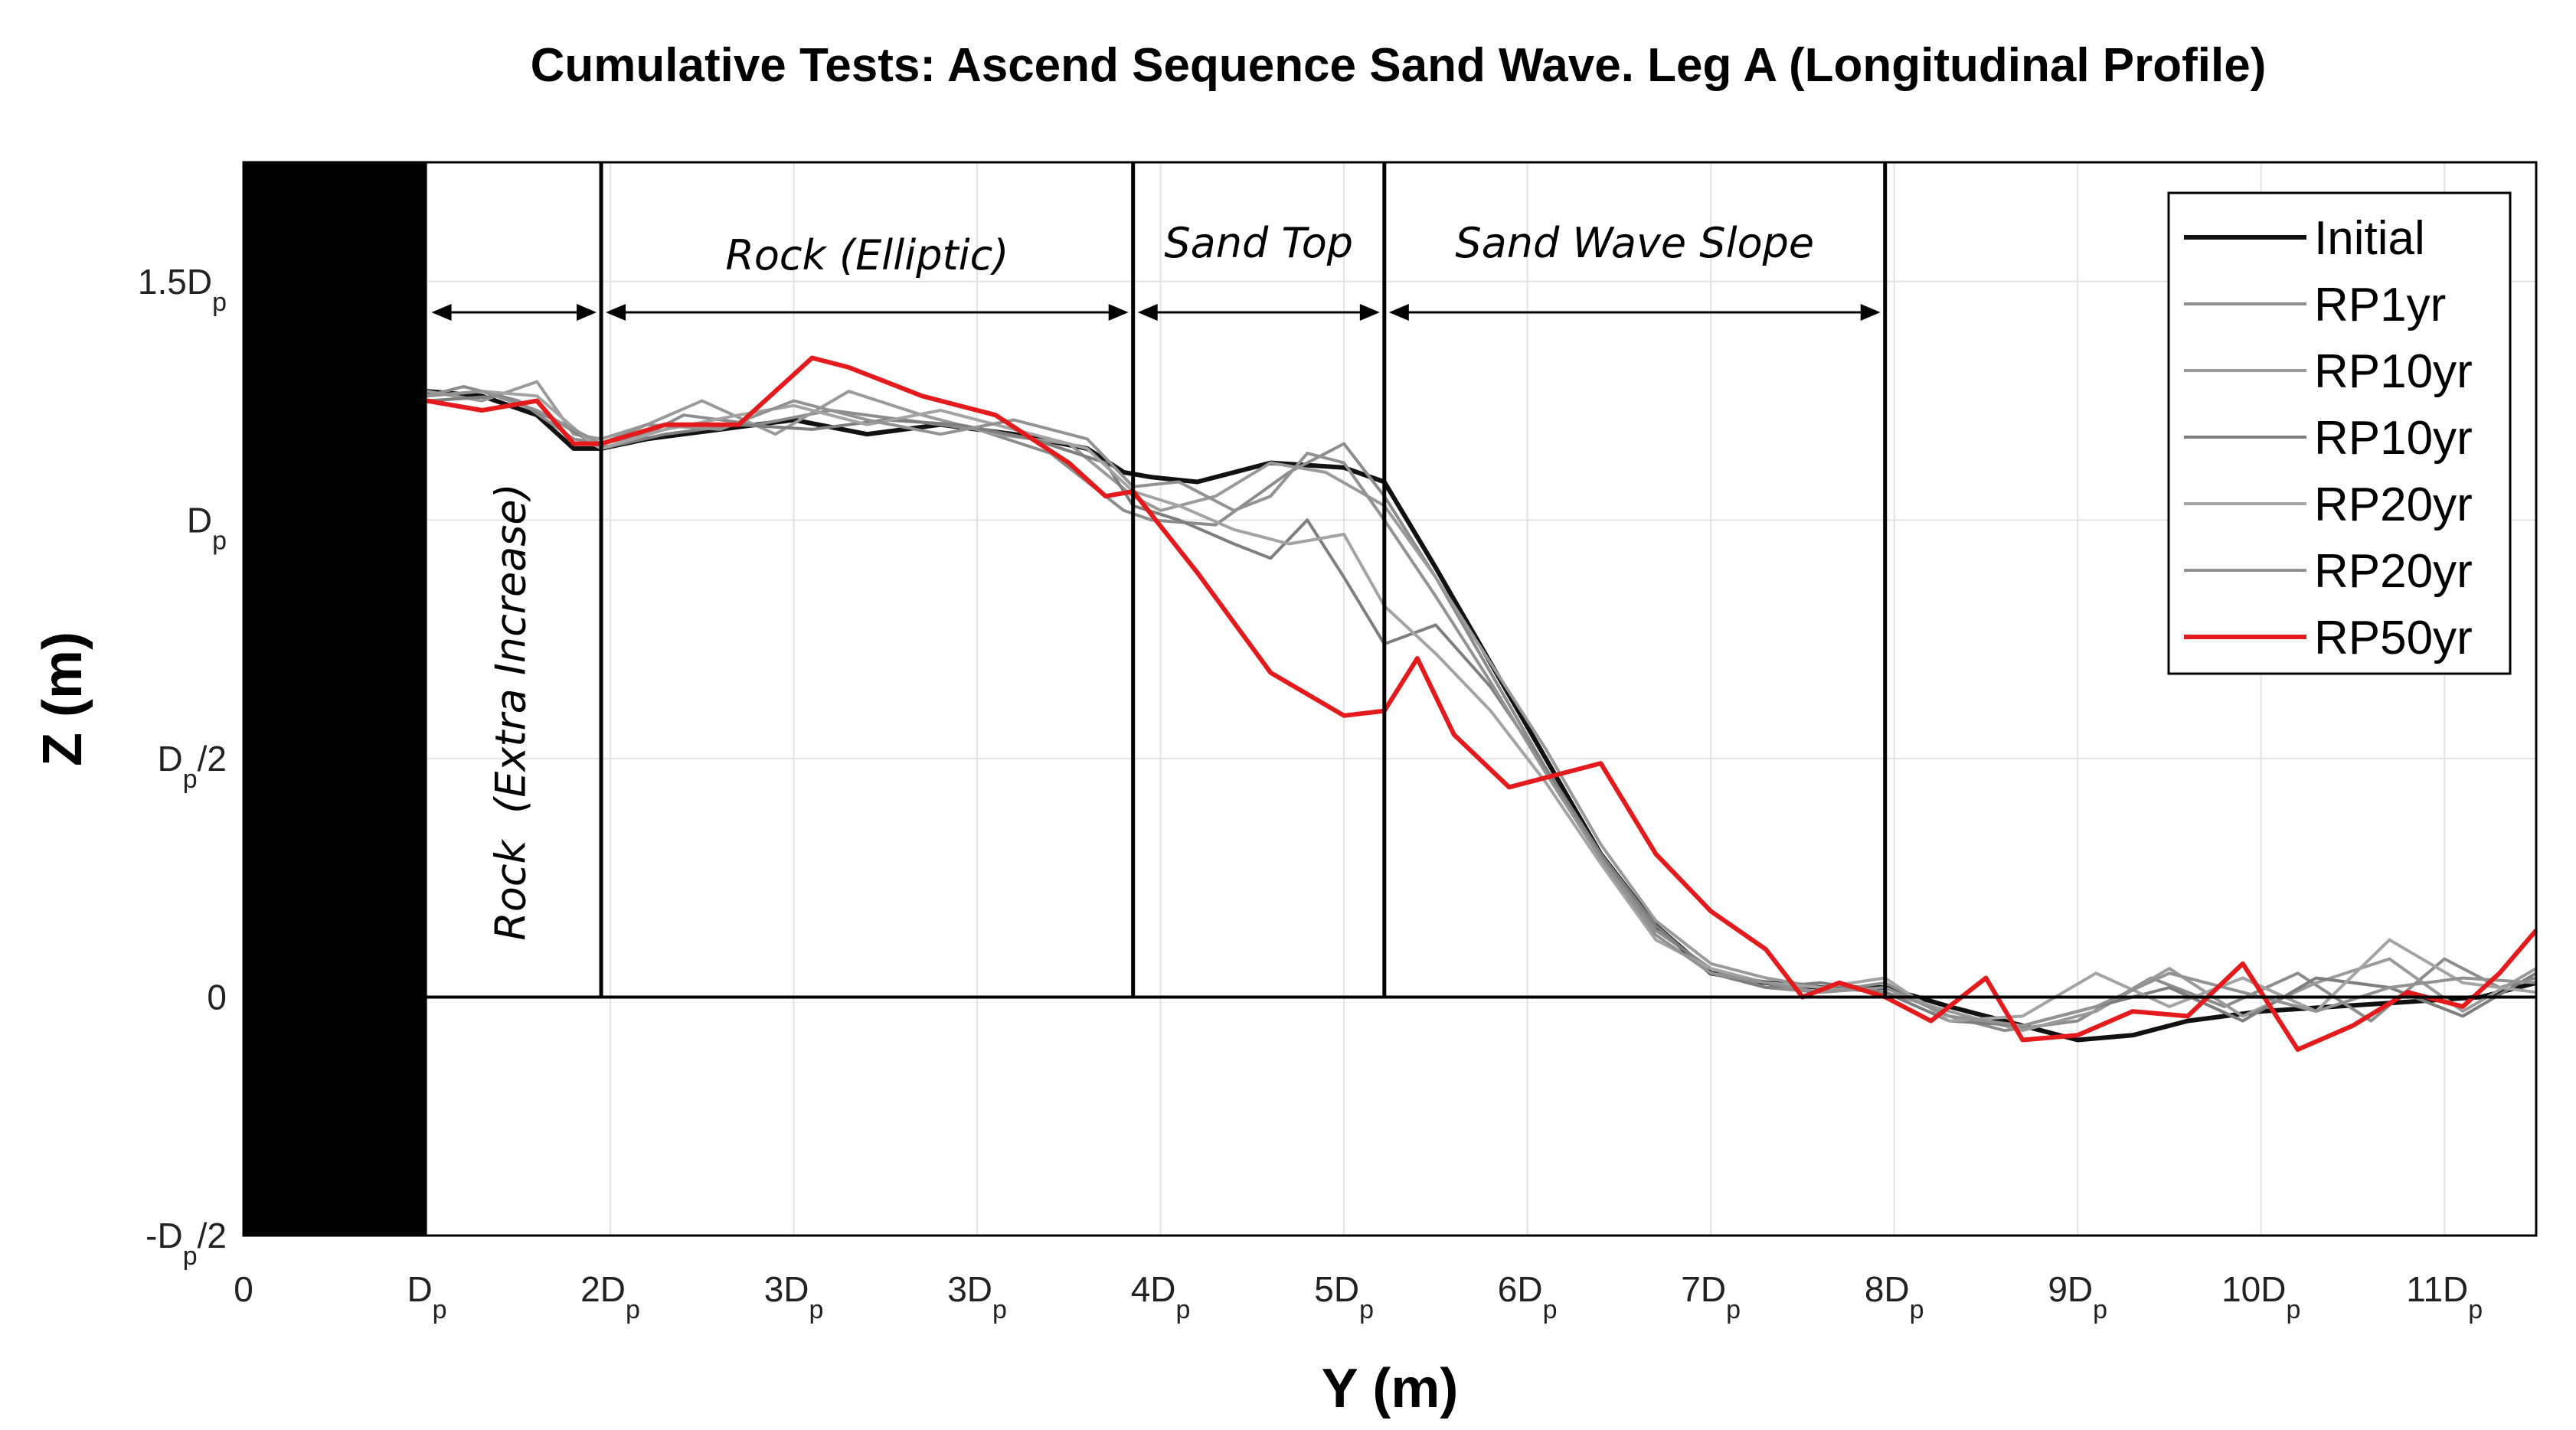 The width and height of the screenshot is (2576, 1430). I want to click on legend-label-5: RP20yr, so click(2393, 571).